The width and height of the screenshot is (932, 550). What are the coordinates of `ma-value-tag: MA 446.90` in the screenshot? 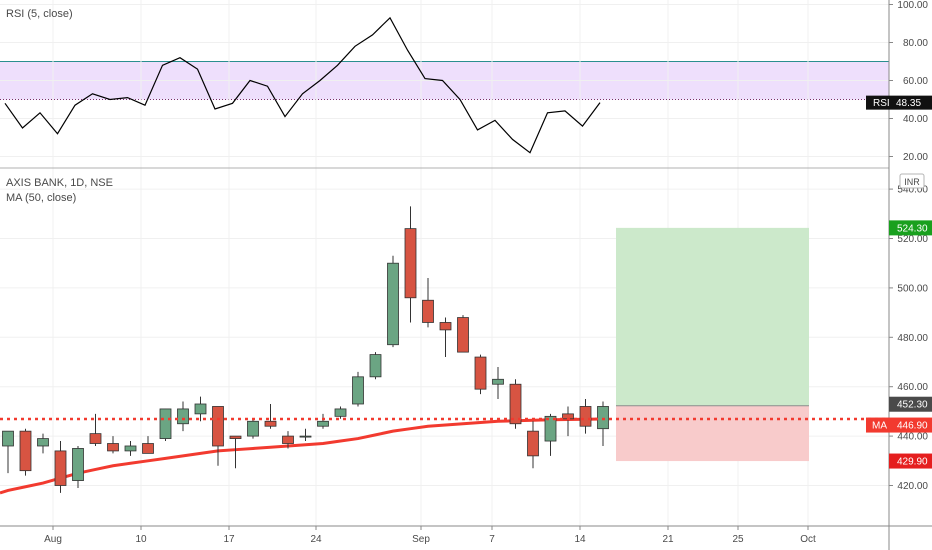 It's located at (899, 425).